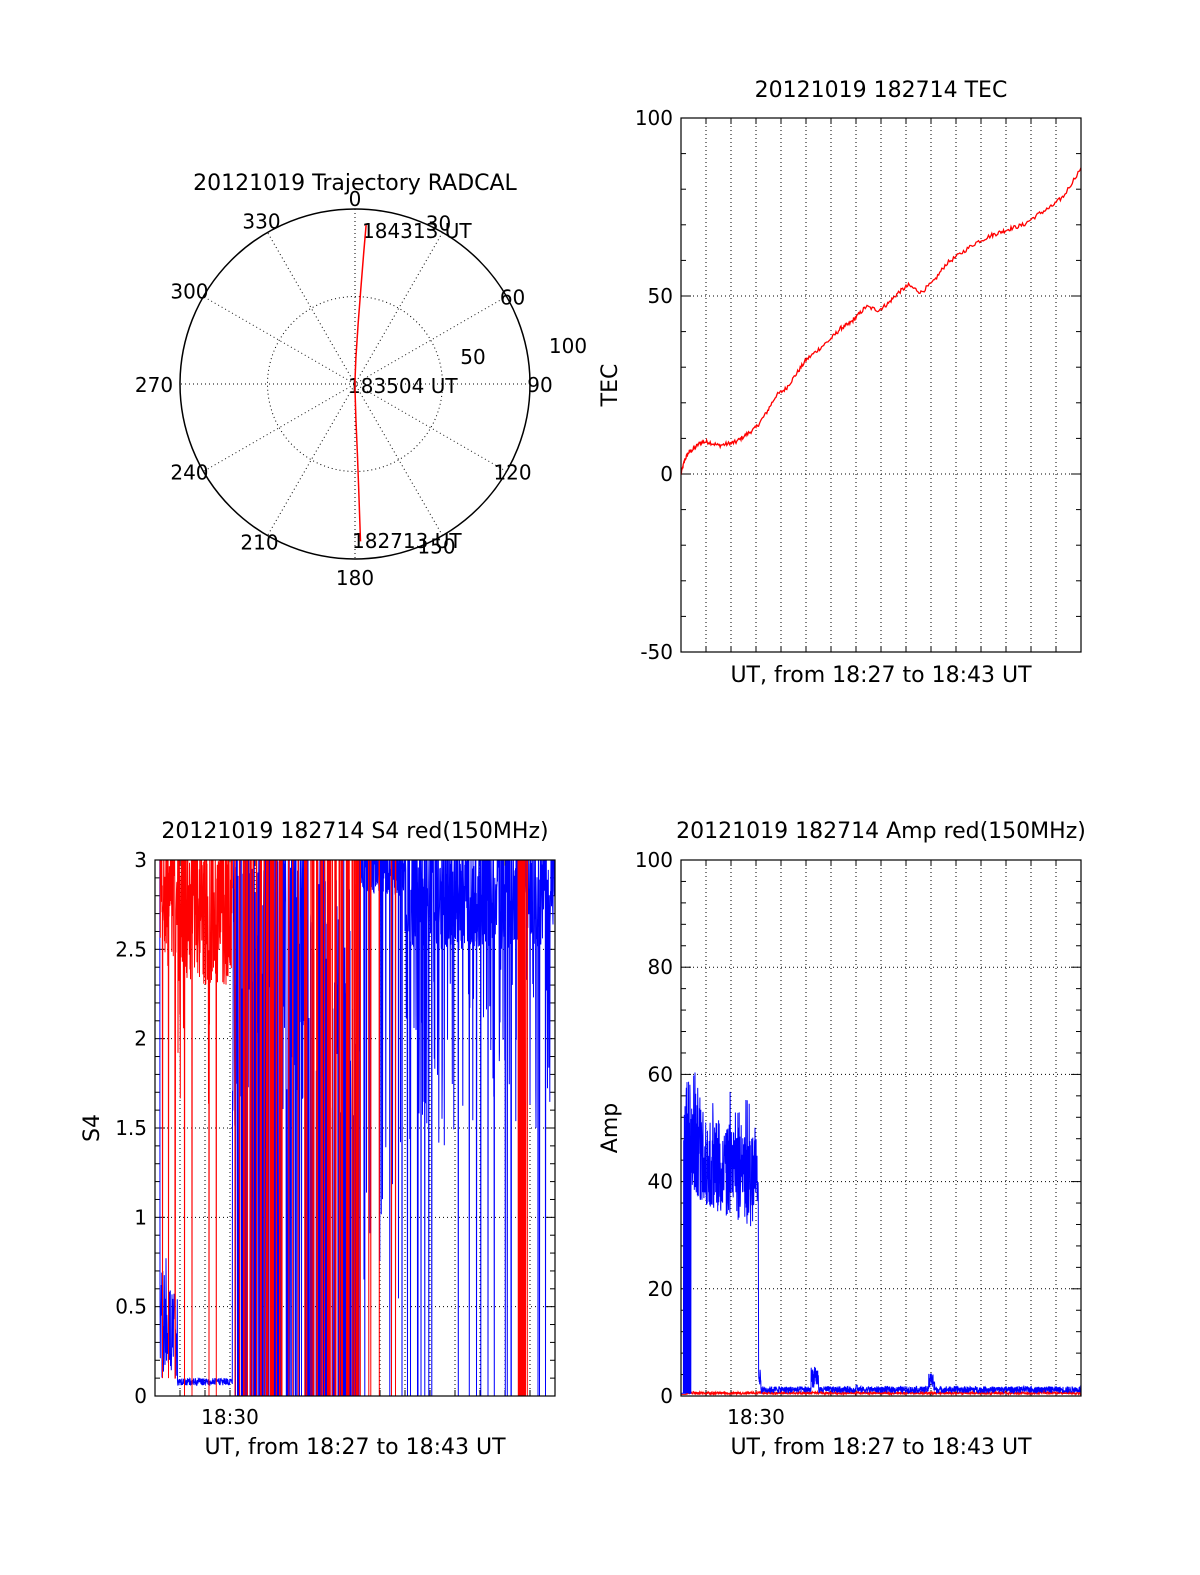  Describe the element at coordinates (355, 1447) in the screenshot. I see `s4-xlabel: UT, from 18:27 to 18:43 UT` at that location.